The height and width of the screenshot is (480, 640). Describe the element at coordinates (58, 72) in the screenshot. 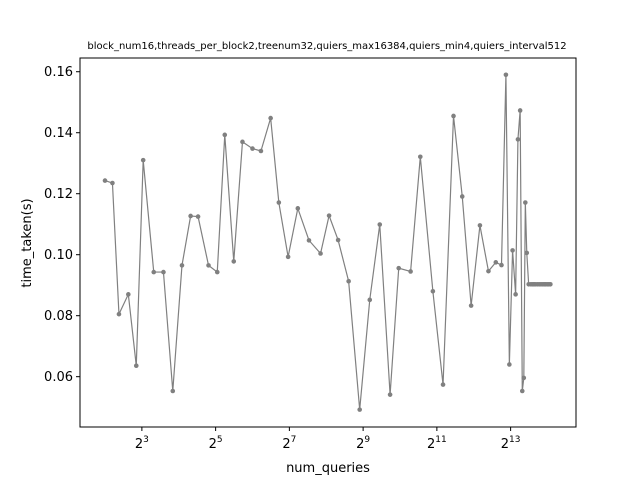

I see `y-tick-label: 0.16` at that location.